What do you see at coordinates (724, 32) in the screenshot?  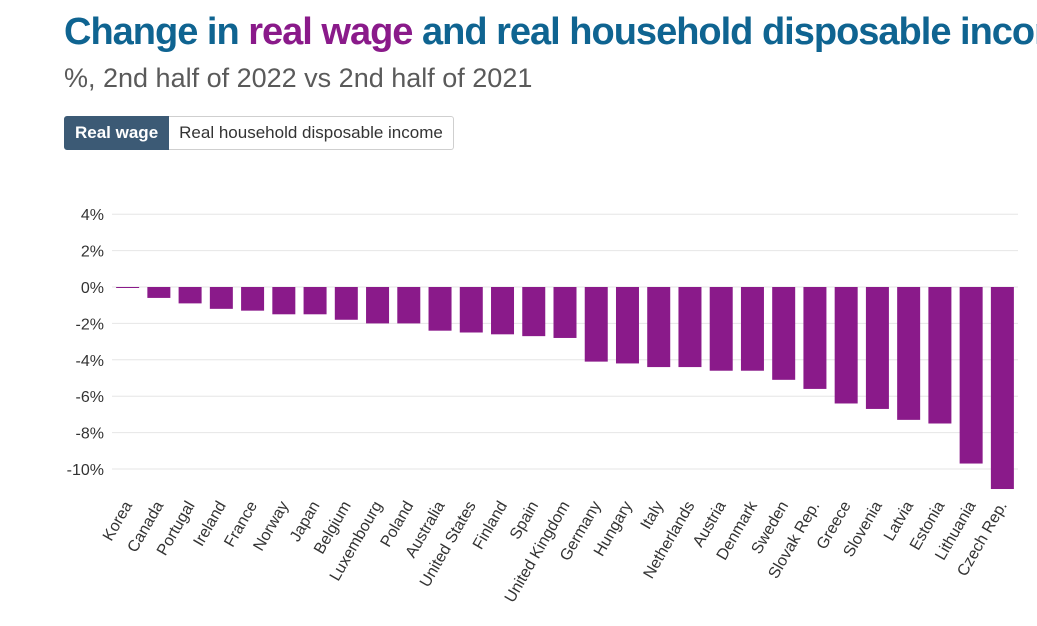 I see `title-part-household-income: and real household disposable income` at bounding box center [724, 32].